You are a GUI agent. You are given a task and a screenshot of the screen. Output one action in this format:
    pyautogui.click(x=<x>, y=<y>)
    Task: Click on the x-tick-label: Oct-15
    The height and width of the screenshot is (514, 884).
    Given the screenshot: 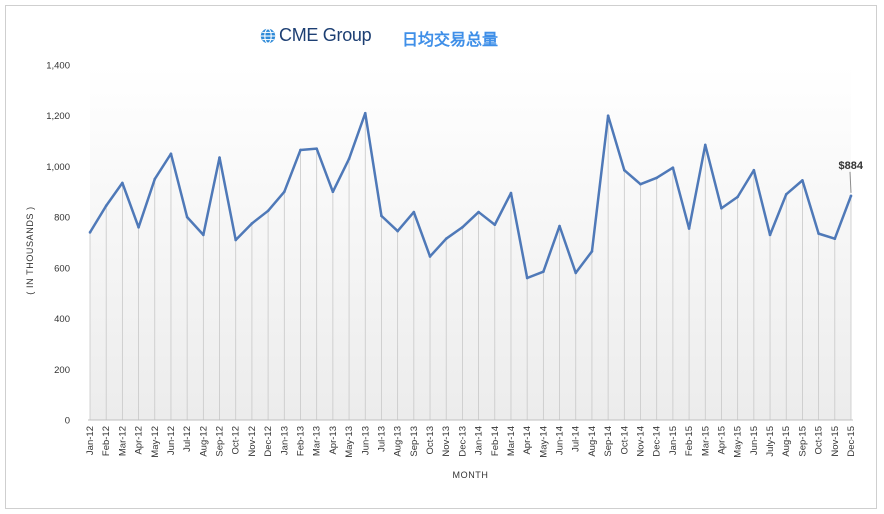 What is the action you would take?
    pyautogui.click(x=819, y=440)
    